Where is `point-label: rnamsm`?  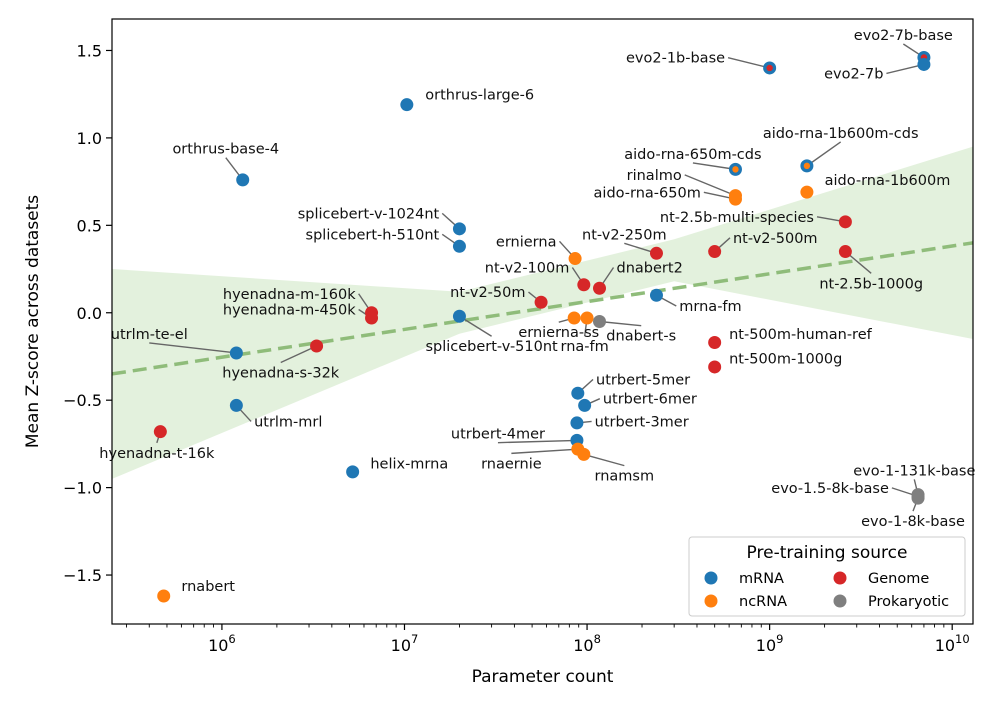
point-label: rnamsm is located at coordinates (625, 477).